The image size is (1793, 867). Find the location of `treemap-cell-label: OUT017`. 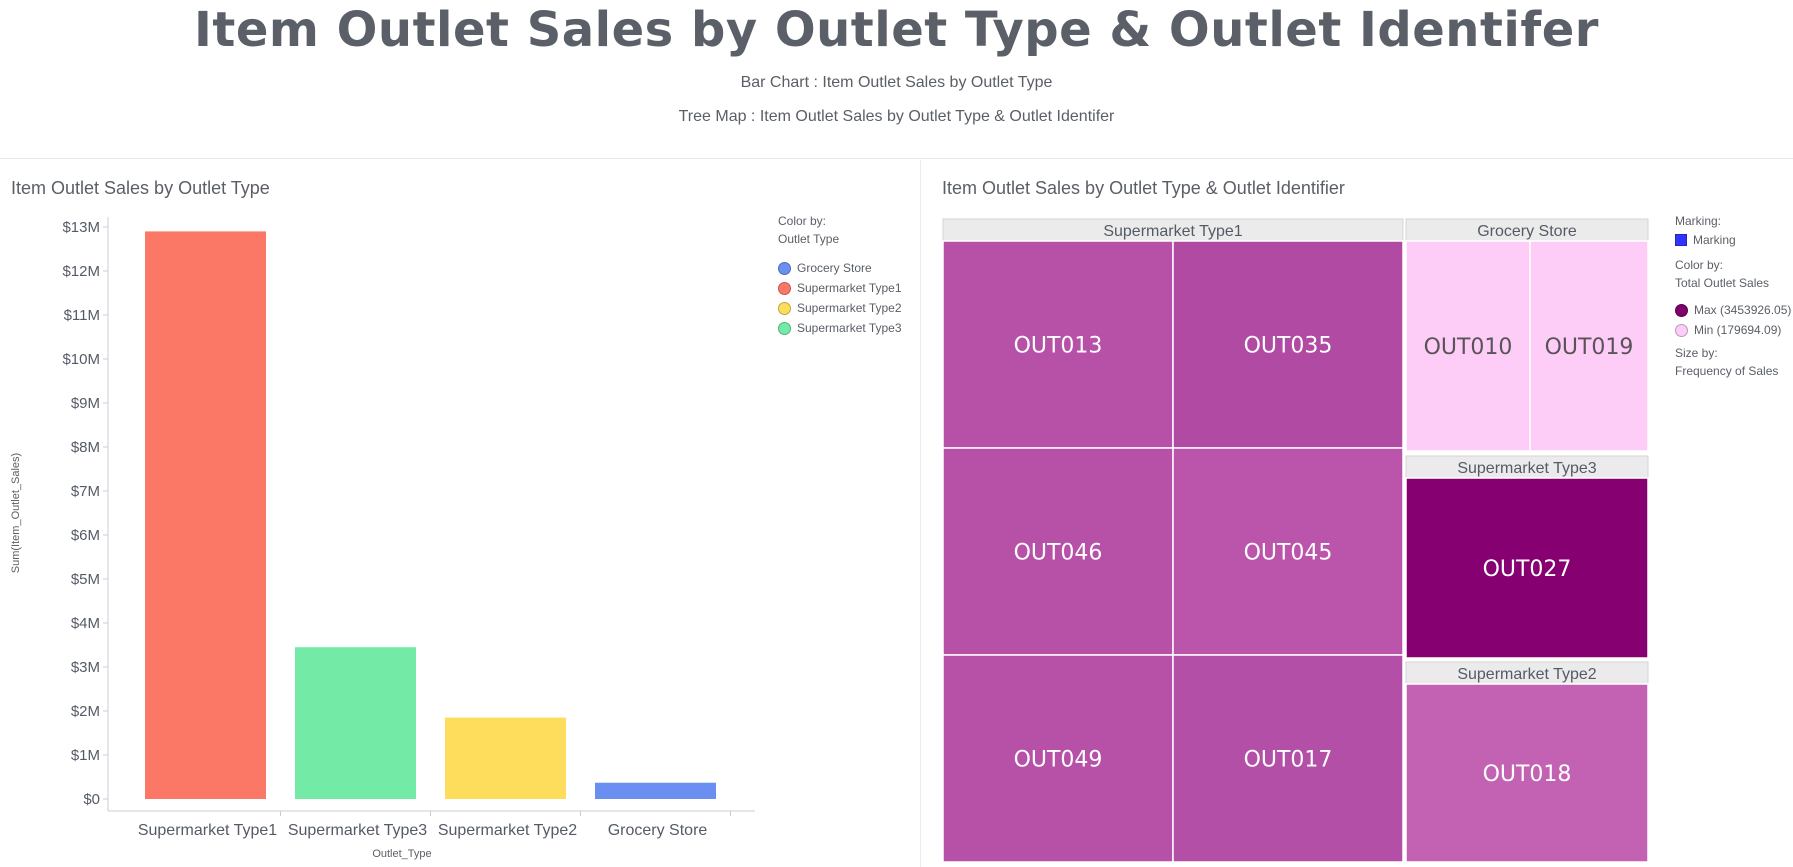

treemap-cell-label: OUT017 is located at coordinates (1288, 760).